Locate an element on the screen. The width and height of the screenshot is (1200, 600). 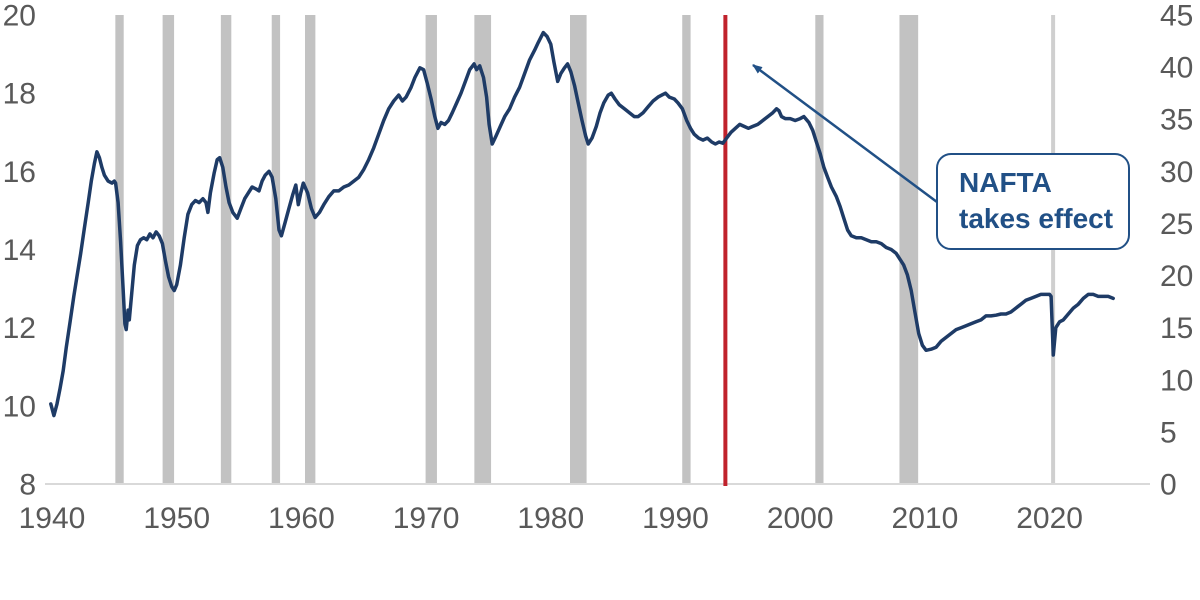
x-tick-label: 1950 is located at coordinates (176, 518).